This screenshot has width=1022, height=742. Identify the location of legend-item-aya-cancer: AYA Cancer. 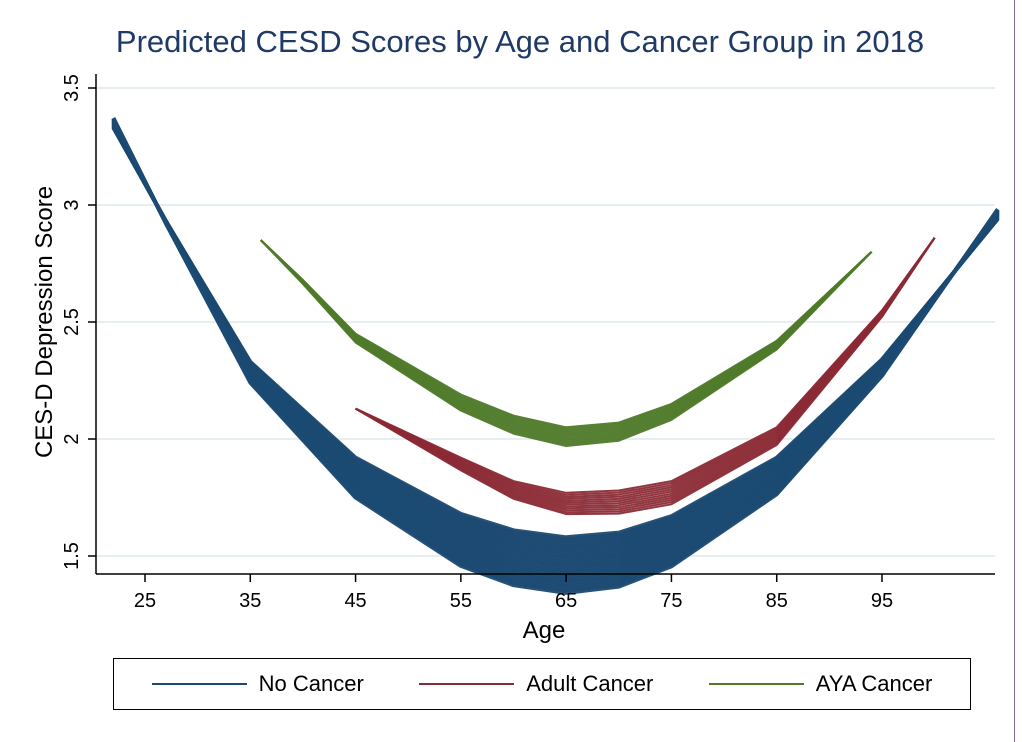
(820, 684).